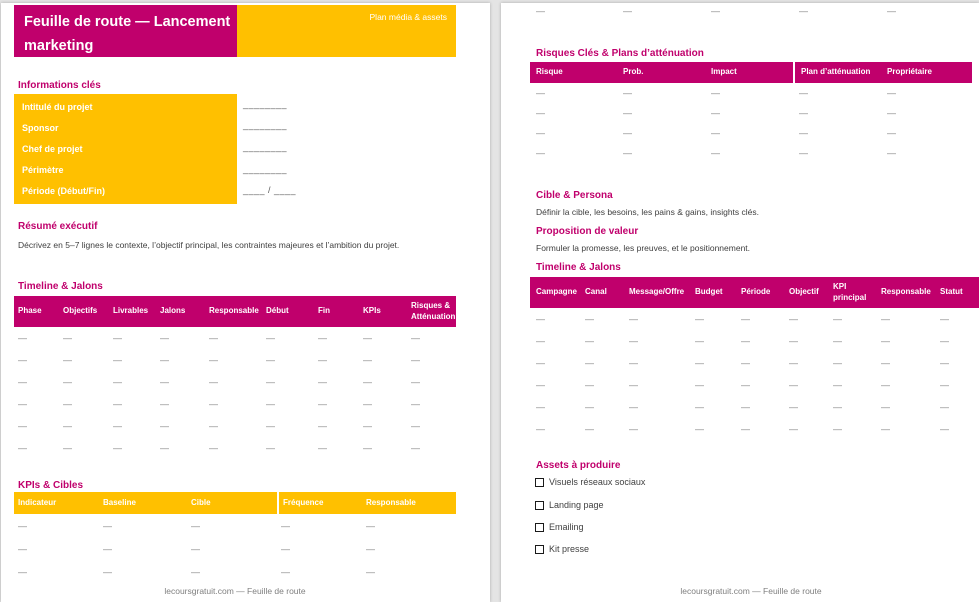 This screenshot has width=979, height=602. I want to click on column-header: Statut, so click(951, 292).